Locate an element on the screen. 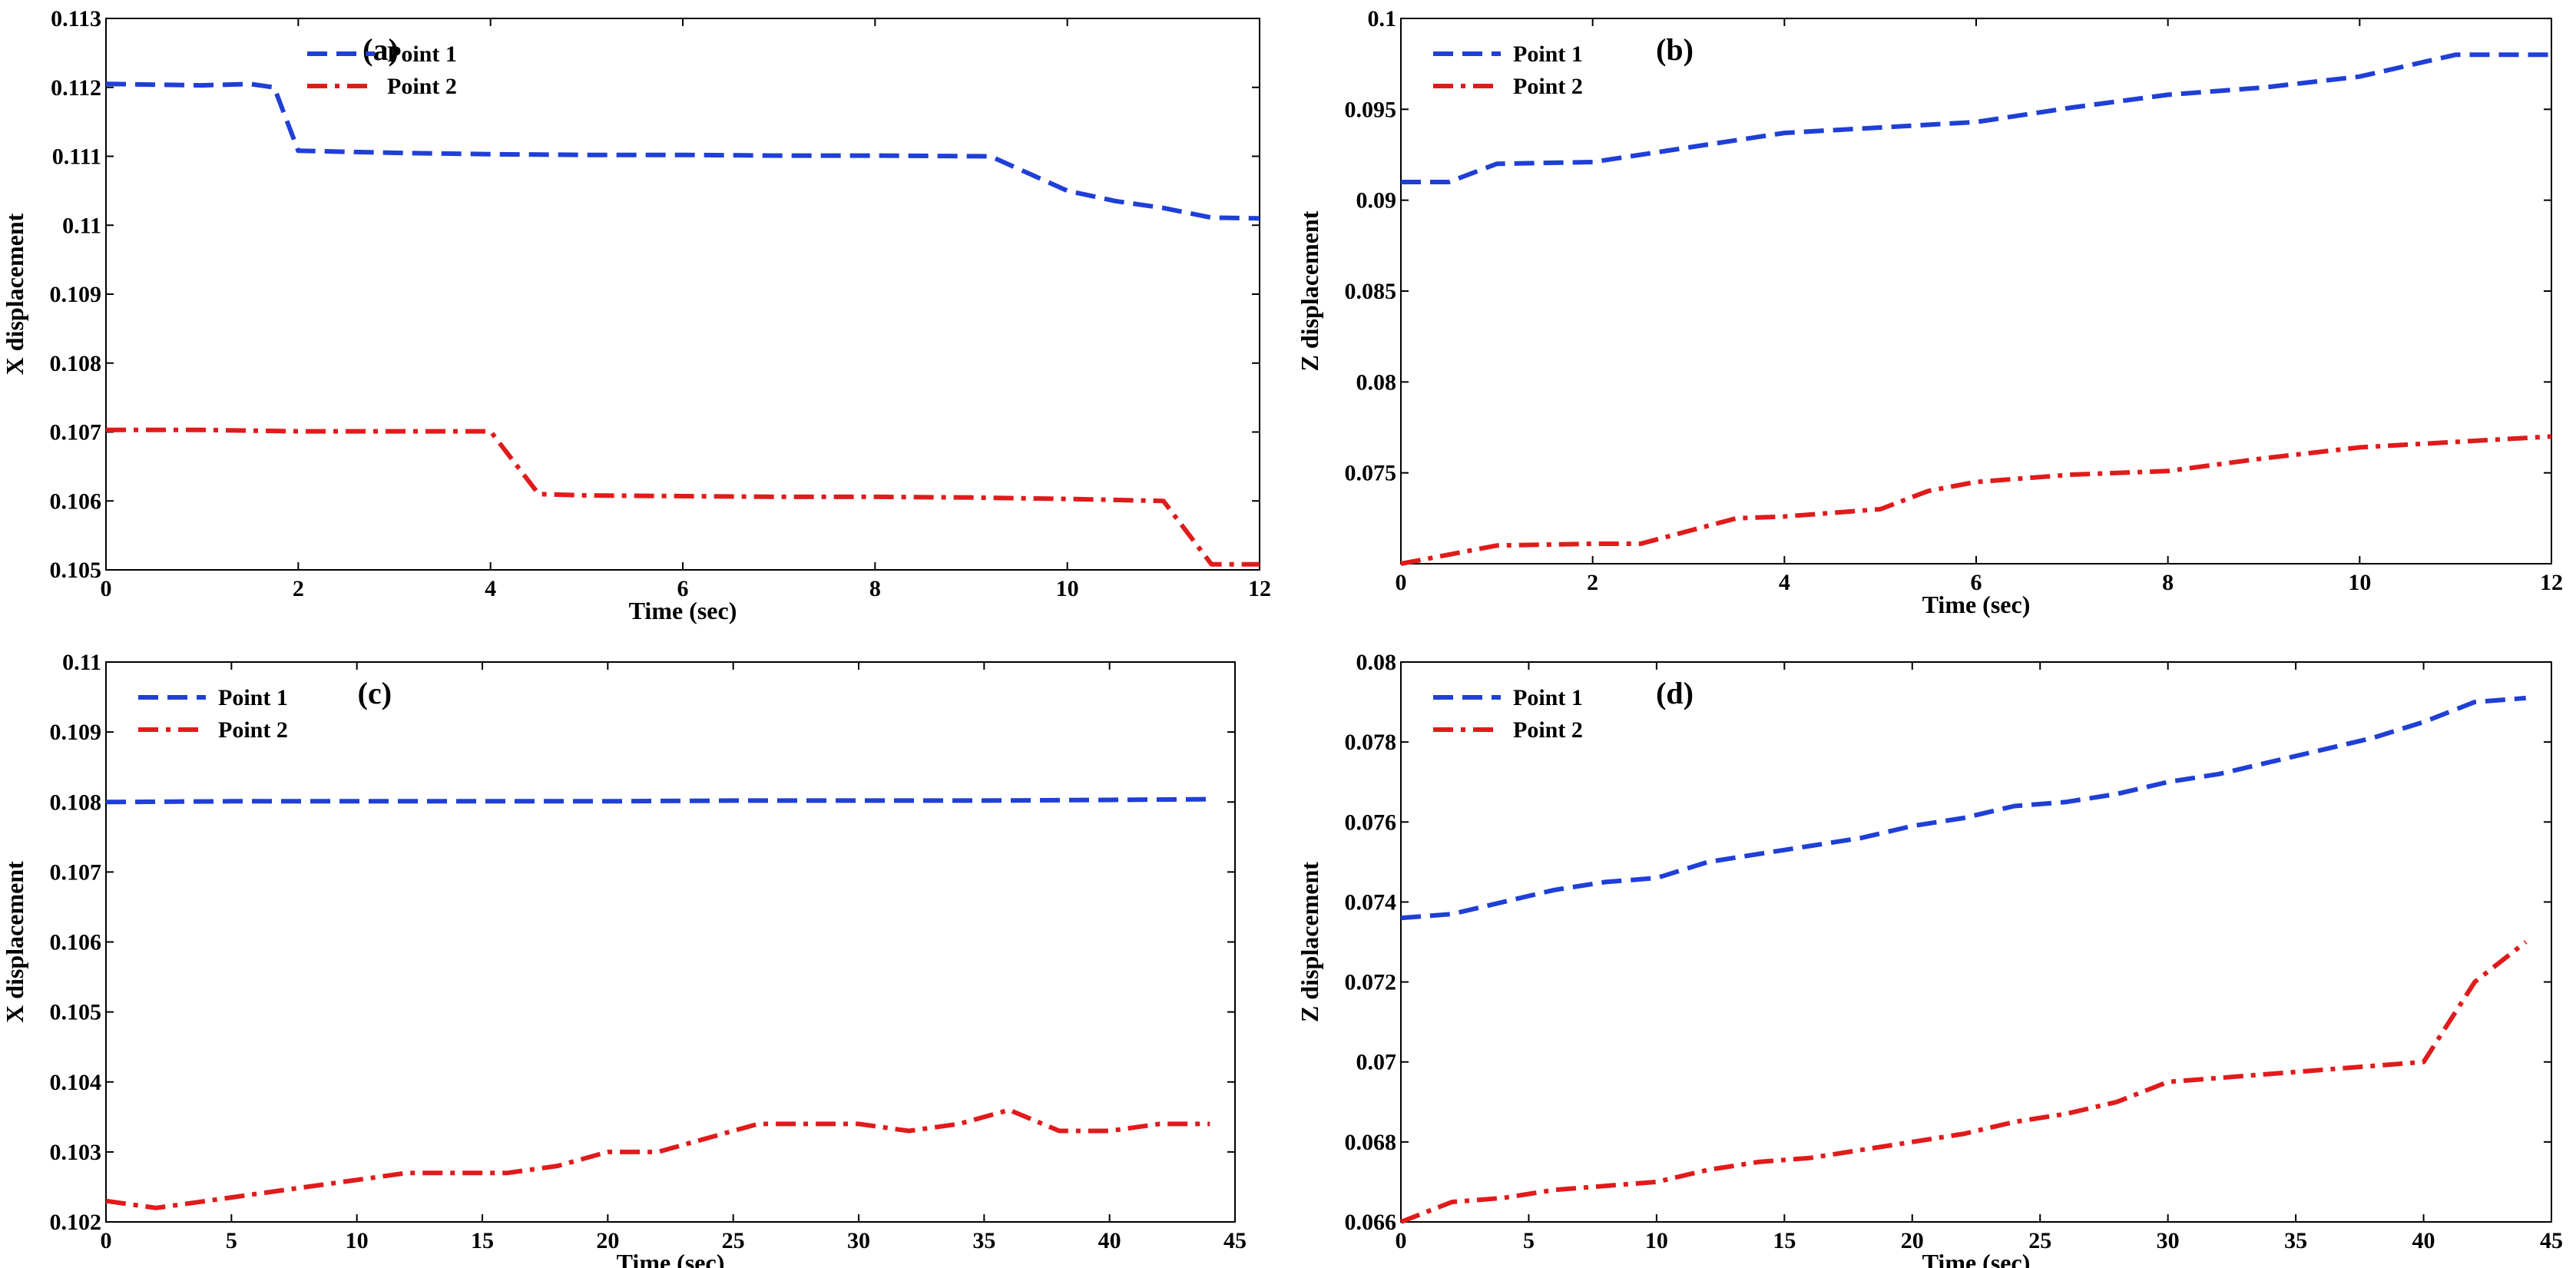  y-tick-label: 0.072 is located at coordinates (1371, 982).